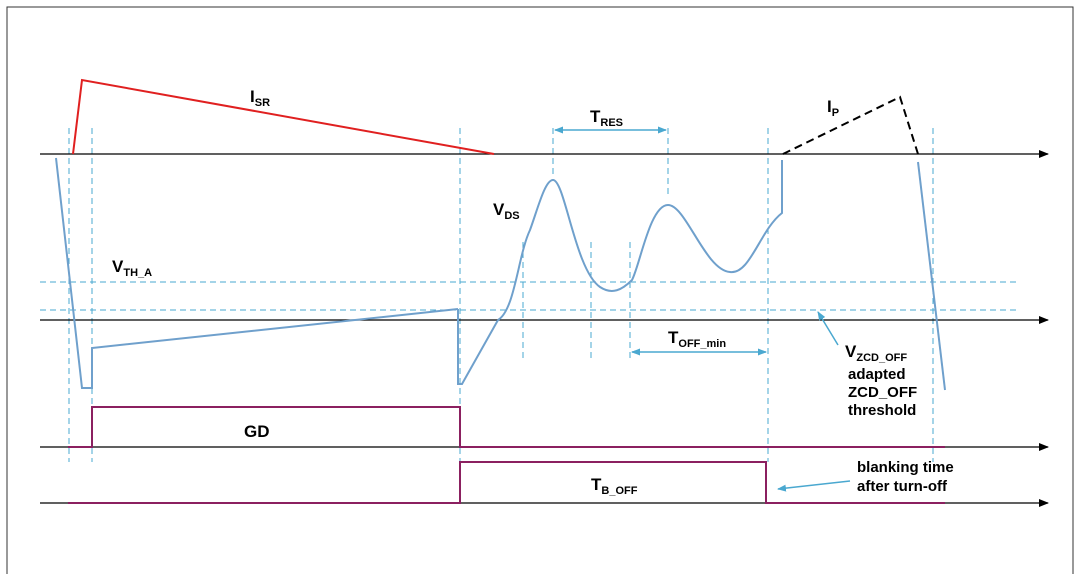 The height and width of the screenshot is (574, 1080). Describe the element at coordinates (132, 268) in the screenshot. I see `vth-label: VTH_A` at that location.